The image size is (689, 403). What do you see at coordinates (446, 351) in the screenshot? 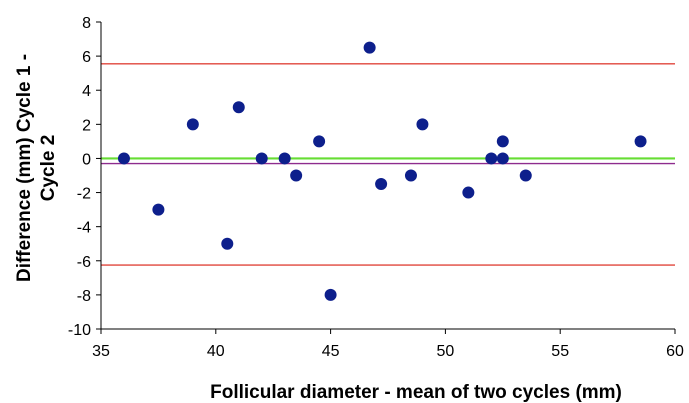
I see `x-tick-label: 50` at bounding box center [446, 351].